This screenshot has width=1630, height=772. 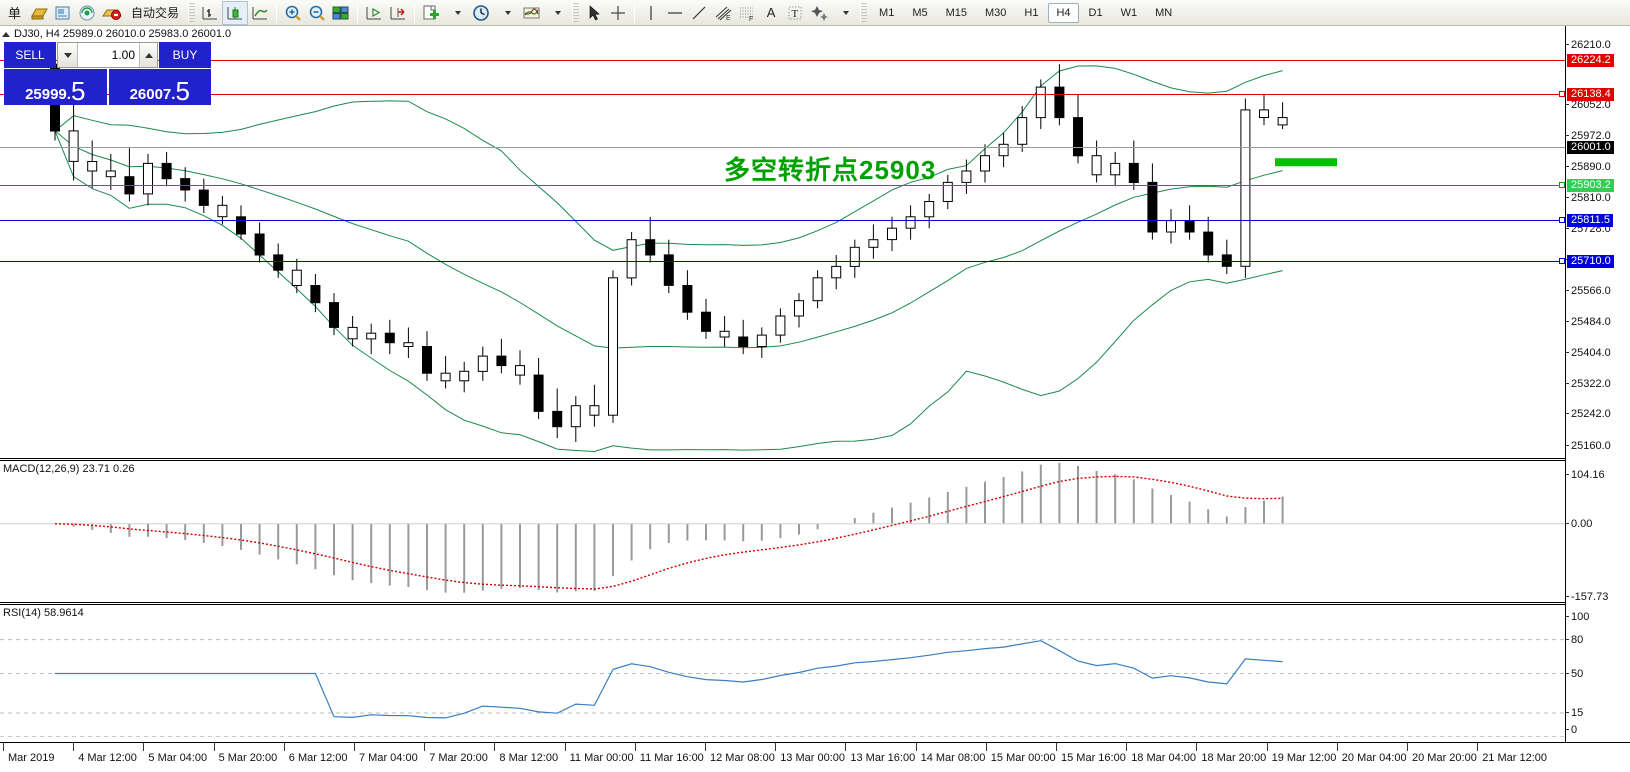 I want to click on price-tag: 25710.0, so click(x=1590, y=261).